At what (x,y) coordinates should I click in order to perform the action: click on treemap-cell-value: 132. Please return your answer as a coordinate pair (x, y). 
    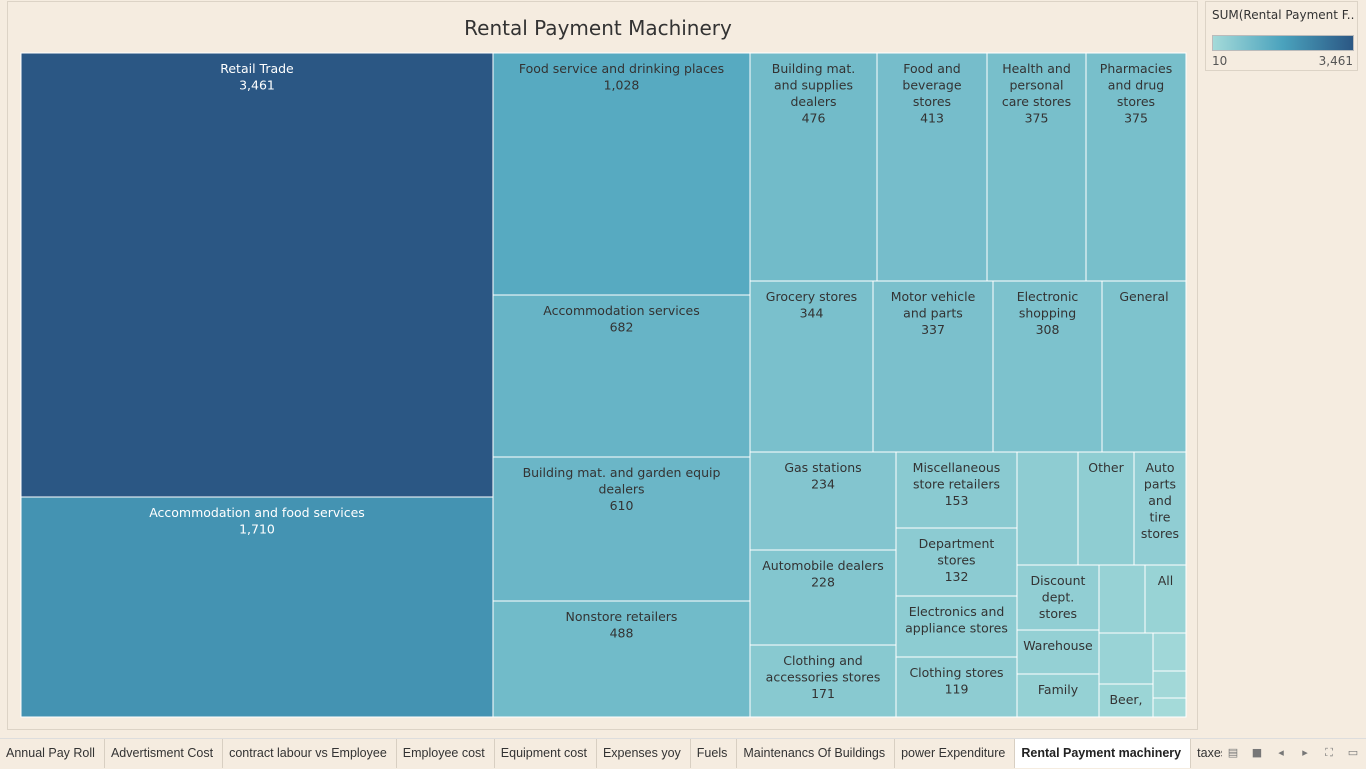
    Looking at the image, I should click on (957, 576).